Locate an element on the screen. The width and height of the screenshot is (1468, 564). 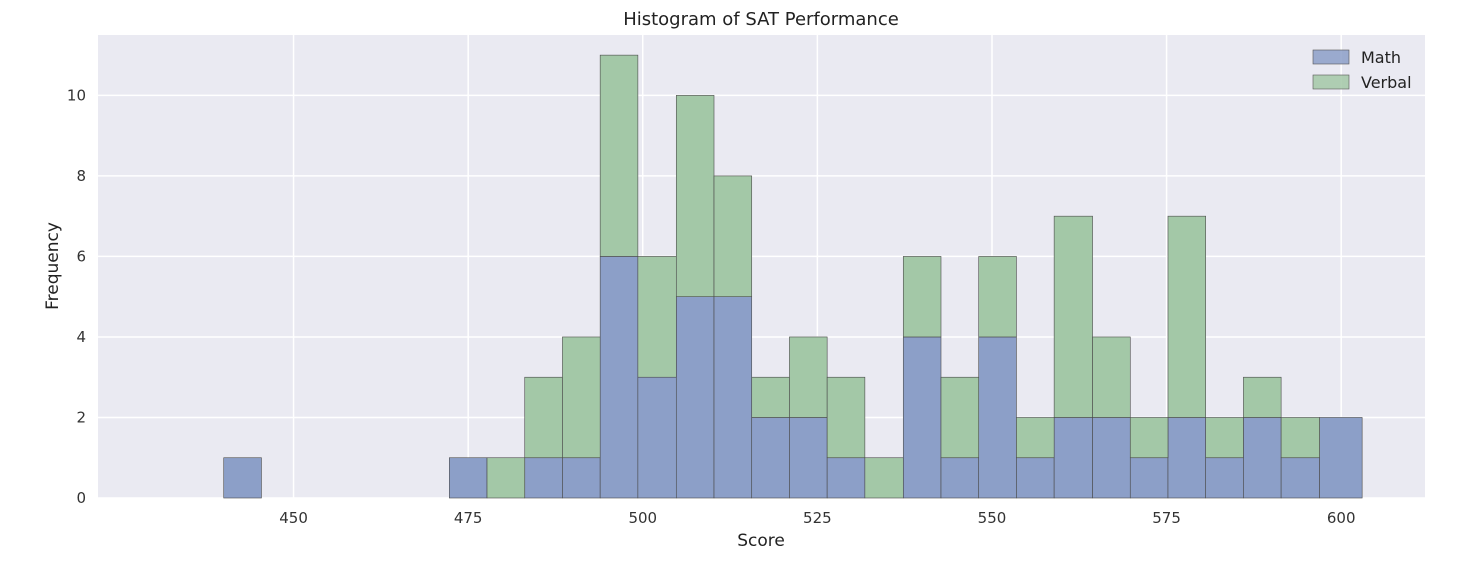
legend-swatch-verbal is located at coordinates (1331, 82).